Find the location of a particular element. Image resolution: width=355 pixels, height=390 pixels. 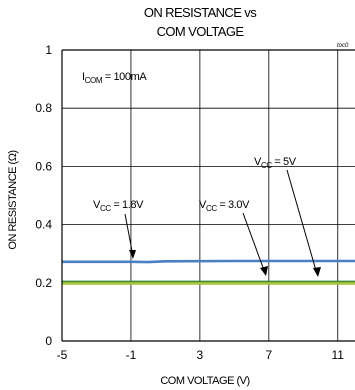

x-tick-label: -1 is located at coordinates (131, 355).